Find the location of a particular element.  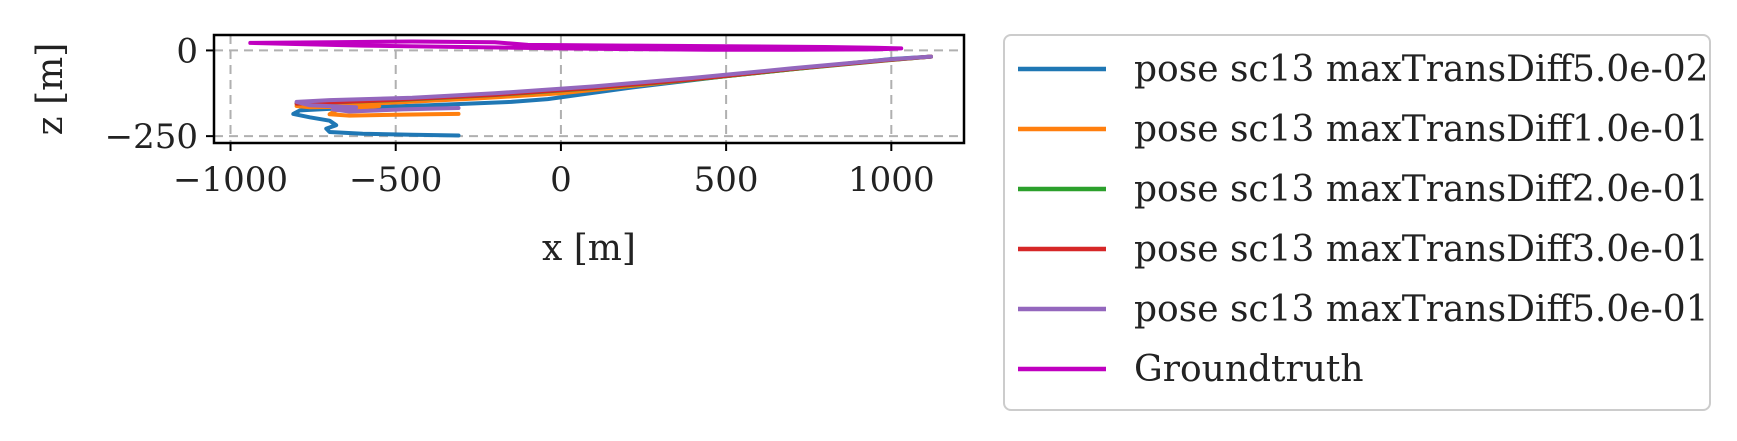

legend-label-5: pose sc13 maxTransDiff5.0e-01 is located at coordinates (1421, 309).